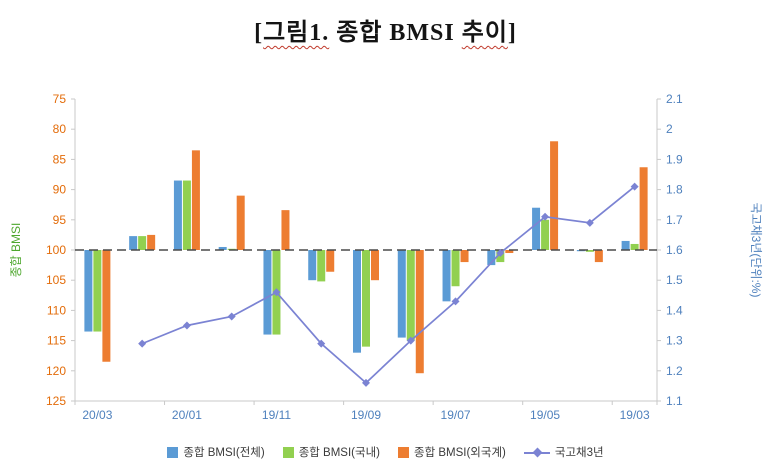  What do you see at coordinates (635, 415) in the screenshot?
I see `svg-text: 19/03` at bounding box center [635, 415].